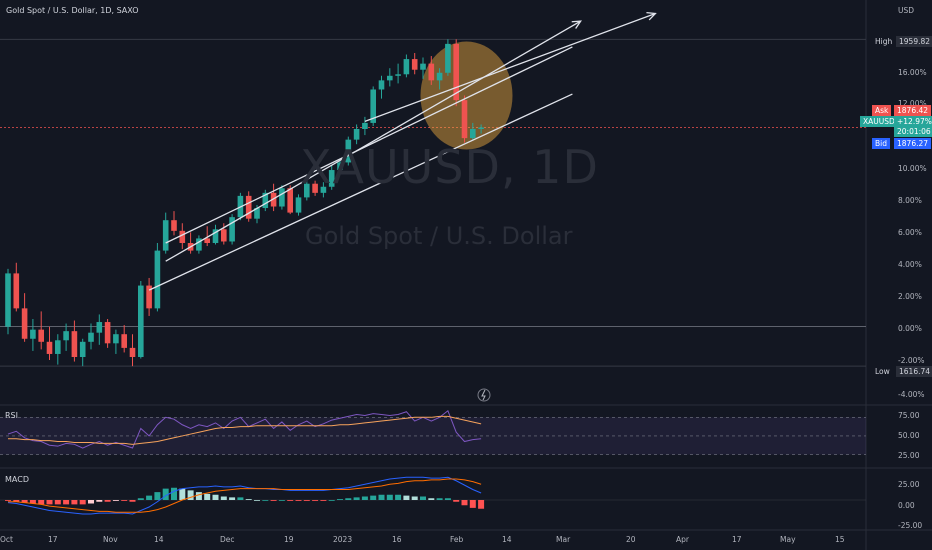 Image resolution: width=932 pixels, height=550 pixels. What do you see at coordinates (909, 455) in the screenshot?
I see `rsi-tick: 25.00` at bounding box center [909, 455].